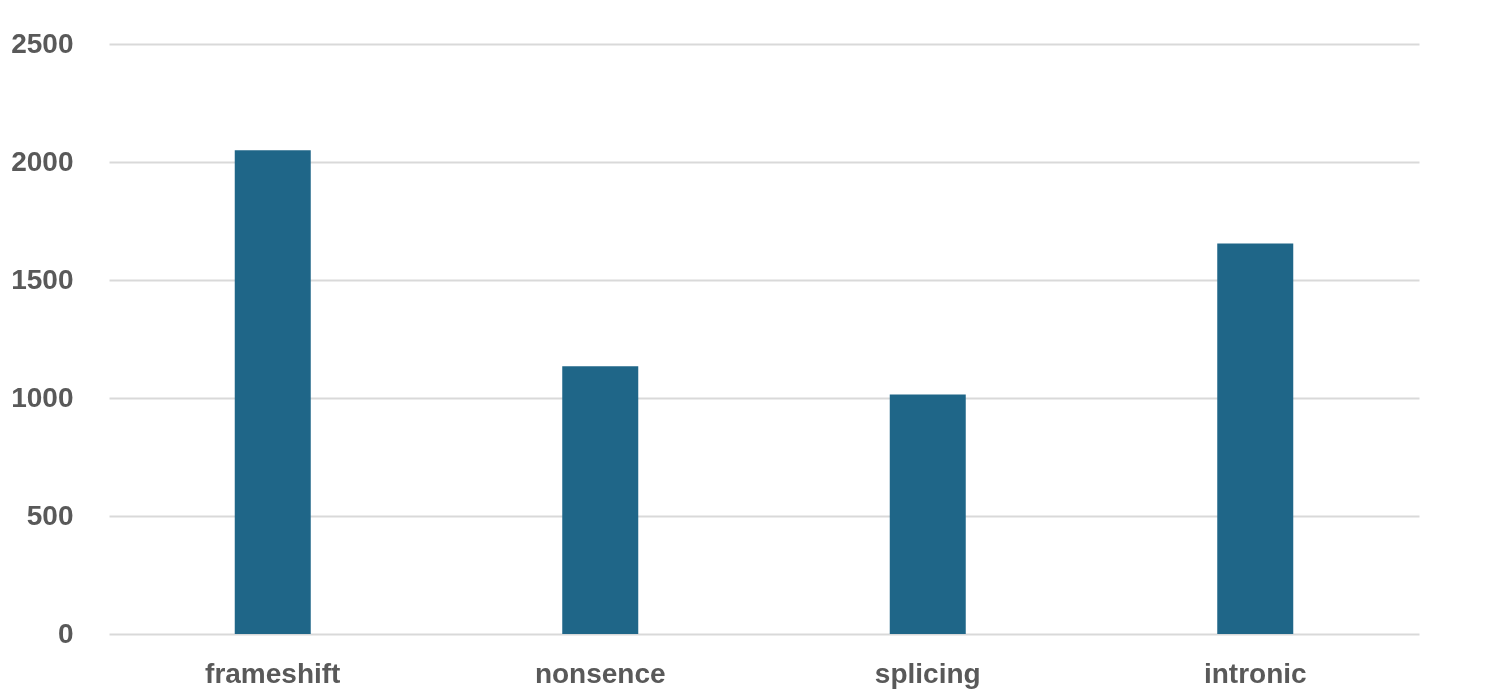 This screenshot has width=1506, height=697. What do you see at coordinates (600, 673) in the screenshot?
I see `x-tick-label: nonsence` at bounding box center [600, 673].